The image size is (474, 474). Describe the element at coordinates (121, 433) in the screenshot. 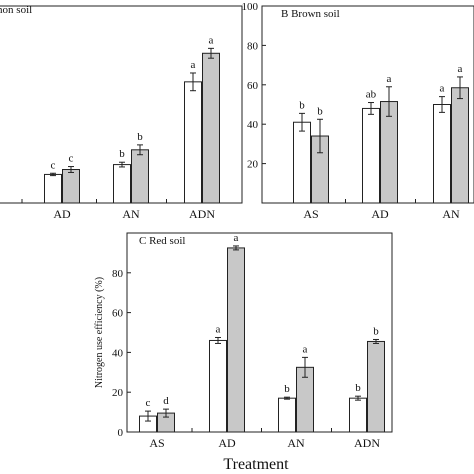

I see `y-tick-label: 0` at that location.